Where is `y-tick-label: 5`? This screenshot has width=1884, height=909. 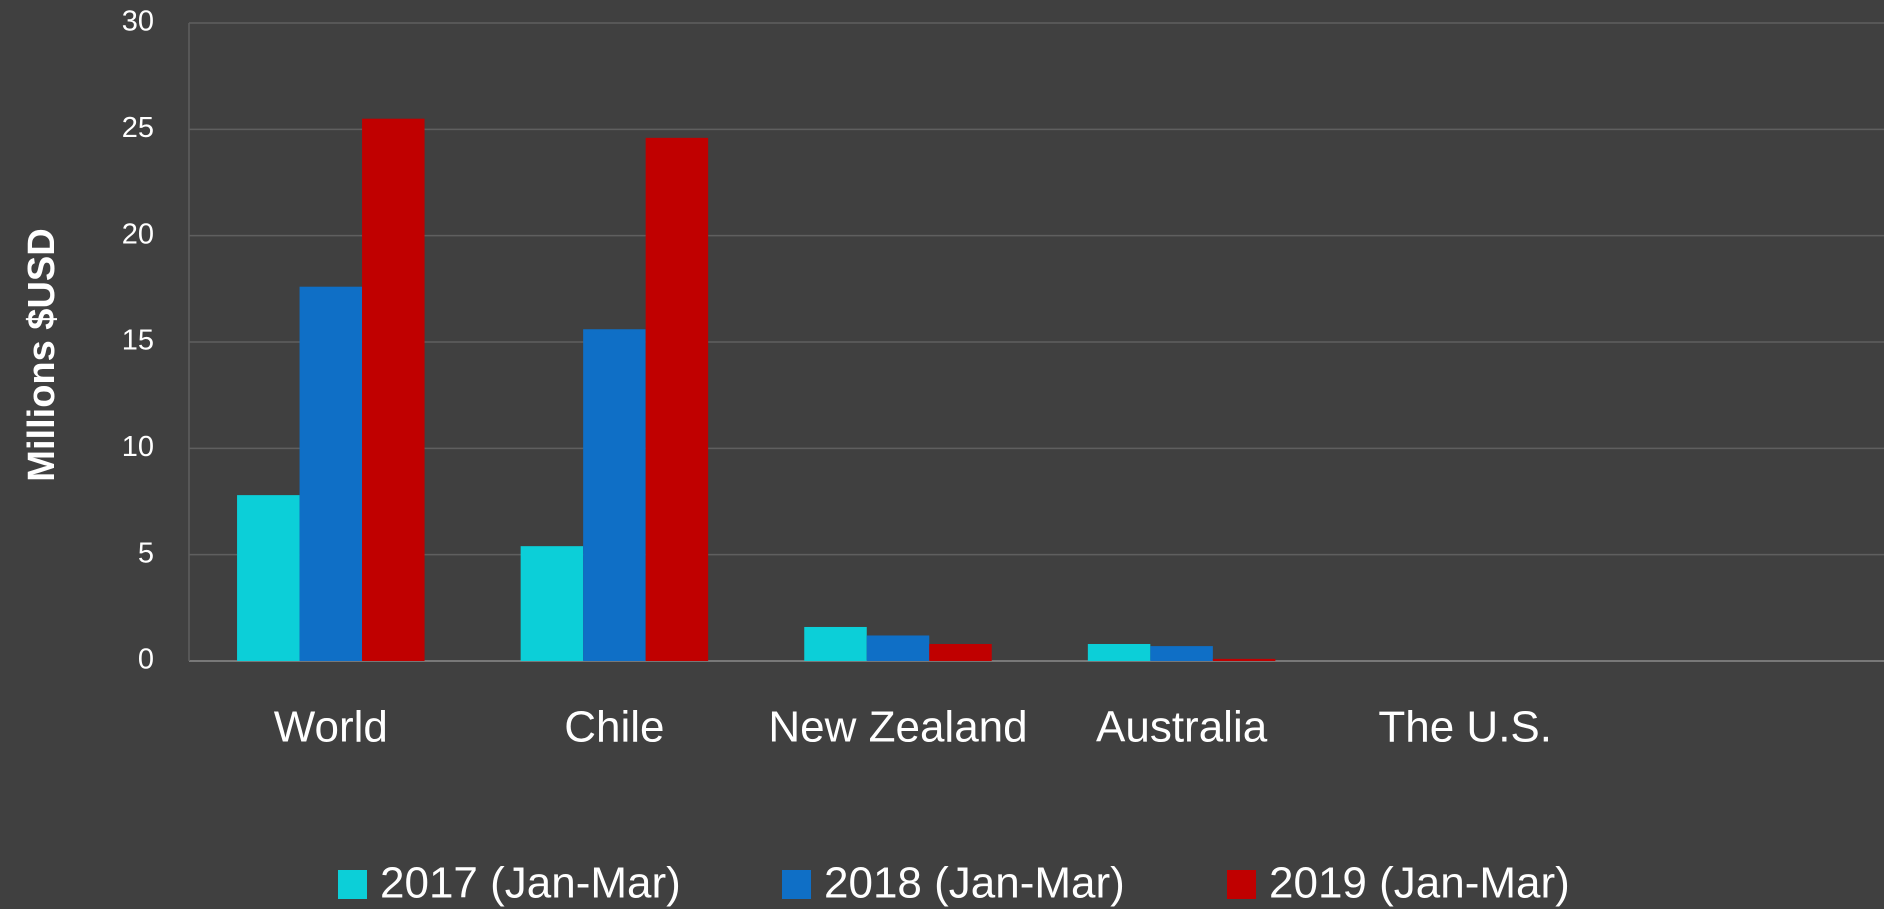 y-tick-label: 5 is located at coordinates (146, 553).